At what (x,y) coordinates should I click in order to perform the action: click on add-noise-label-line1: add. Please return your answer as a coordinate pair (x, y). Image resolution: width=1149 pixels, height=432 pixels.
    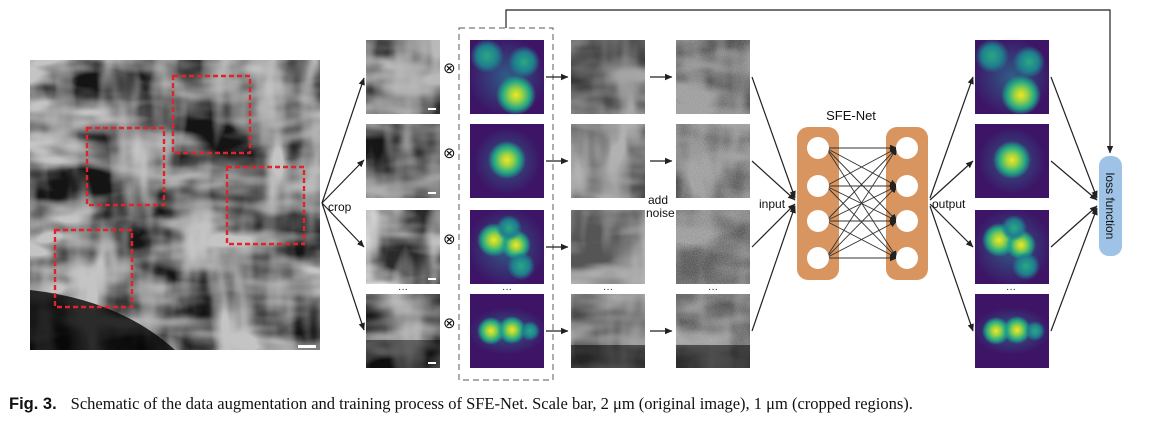
    Looking at the image, I should click on (658, 200).